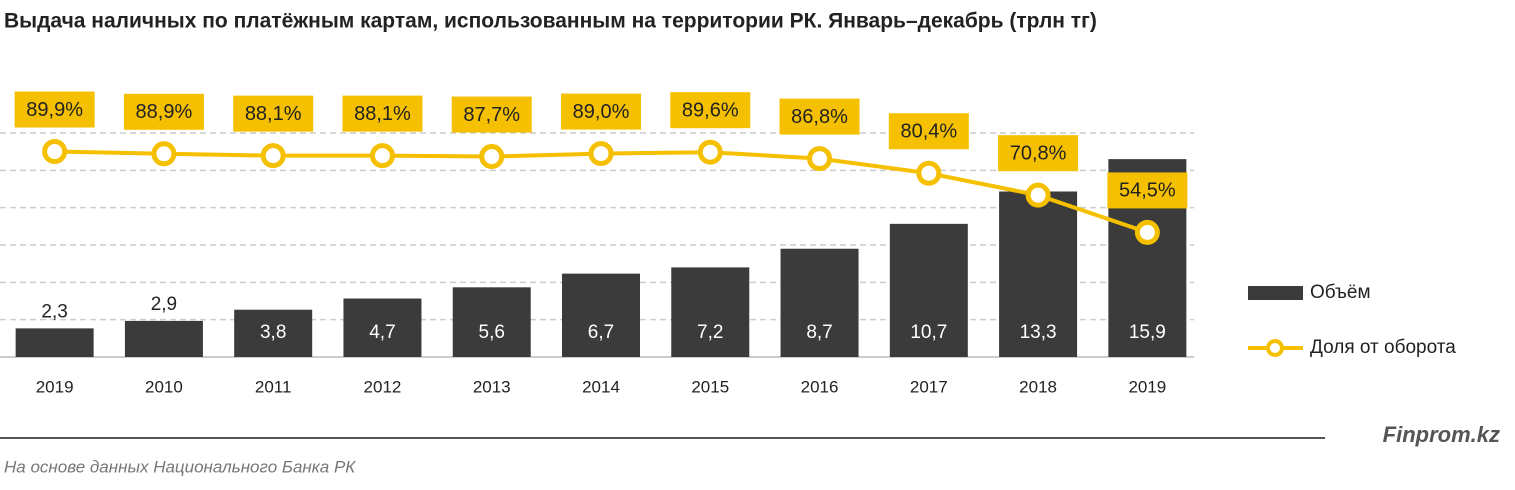 The image size is (1515, 490). I want to click on legend-marker, so click(1275, 348).